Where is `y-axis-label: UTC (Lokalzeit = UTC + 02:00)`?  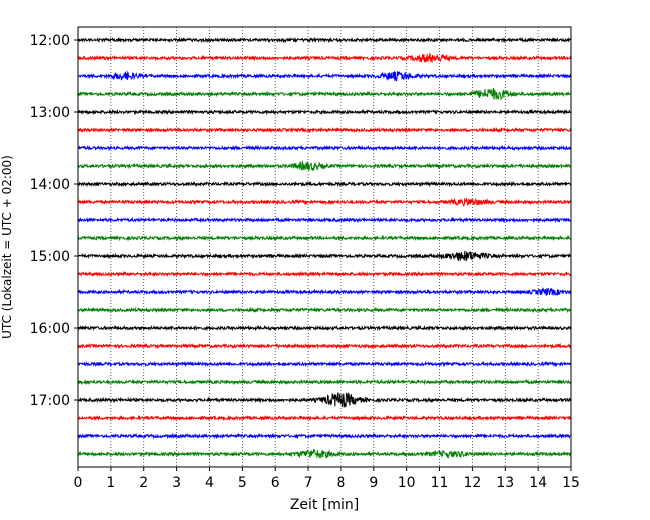
y-axis-label: UTC (Lokalzeit = UTC + 02:00) is located at coordinates (7, 247).